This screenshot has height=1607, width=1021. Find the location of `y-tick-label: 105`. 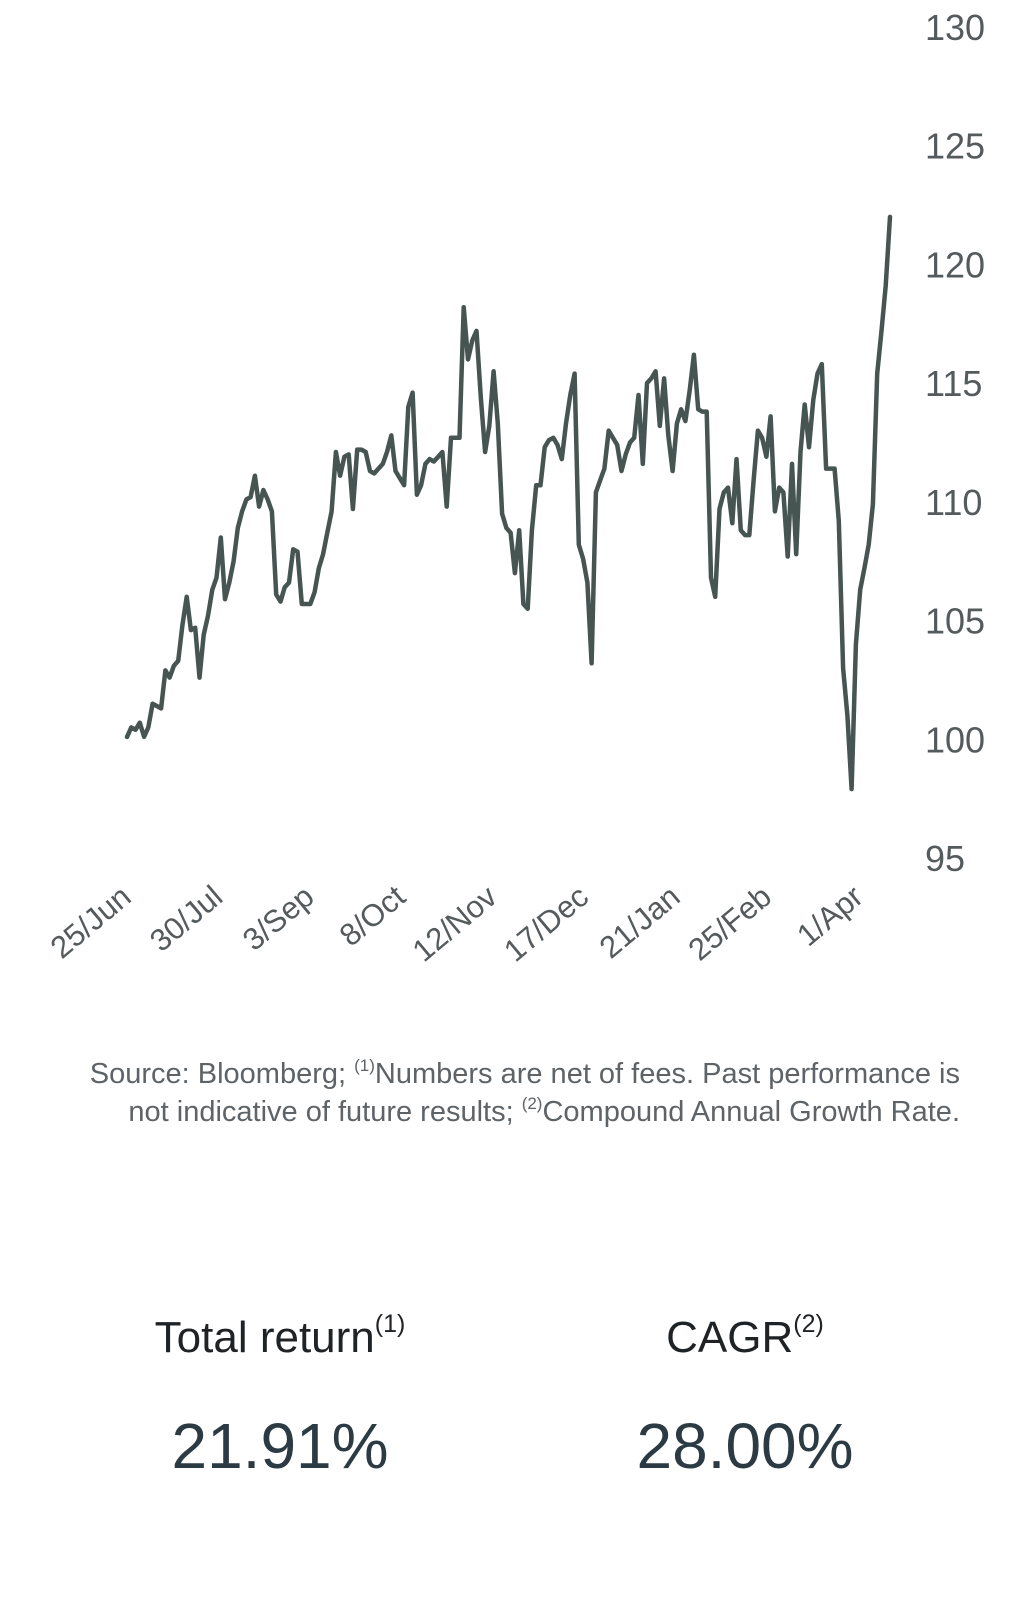

y-tick-label: 105 is located at coordinates (955, 621).